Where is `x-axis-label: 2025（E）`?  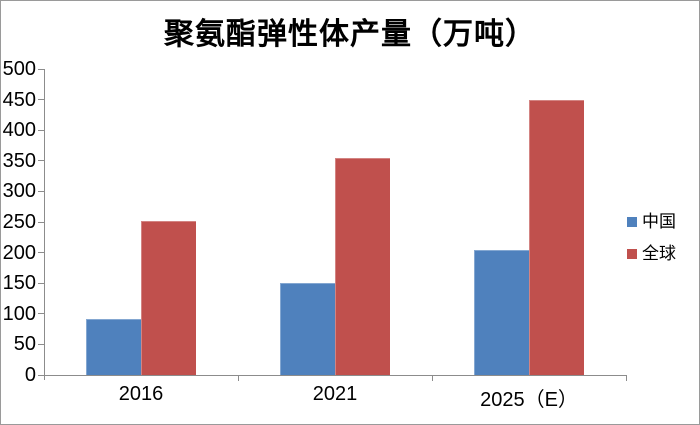
x-axis-label: 2025（E） is located at coordinates (529, 400).